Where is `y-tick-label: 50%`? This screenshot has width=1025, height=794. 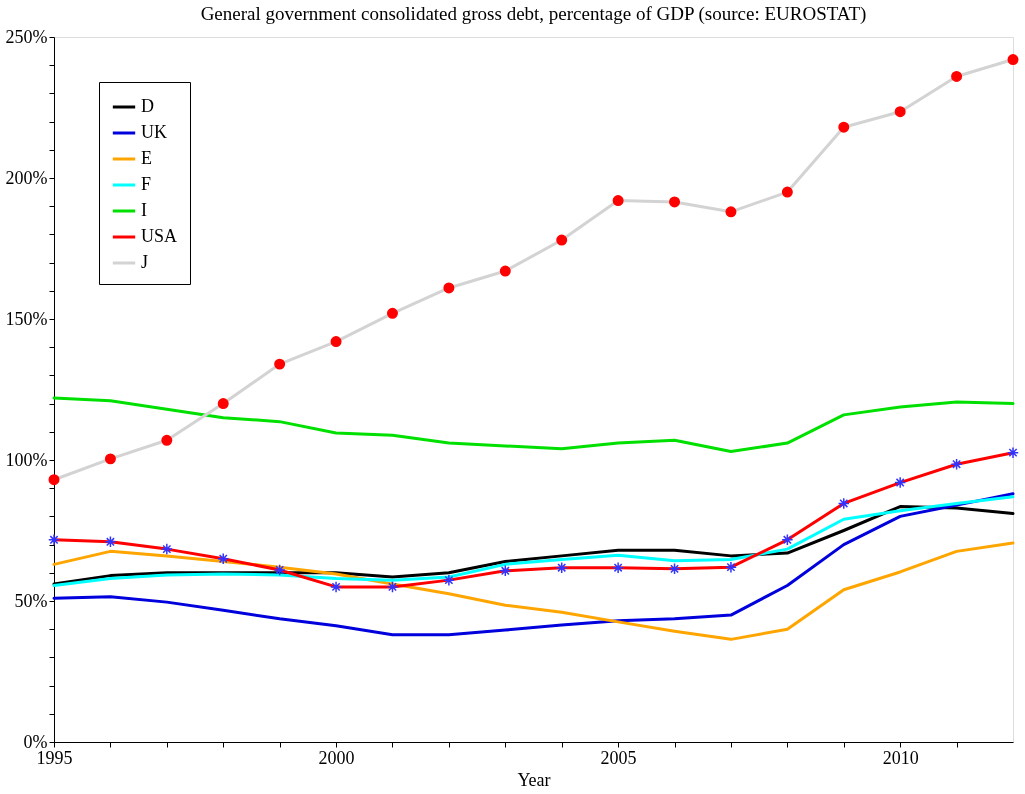 y-tick-label: 50% is located at coordinates (31, 600).